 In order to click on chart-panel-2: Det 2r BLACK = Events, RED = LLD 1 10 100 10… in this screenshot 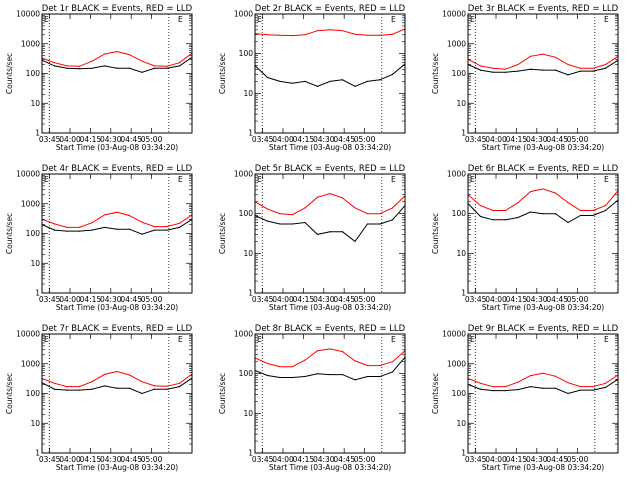, I will do `click(312, 78)`.